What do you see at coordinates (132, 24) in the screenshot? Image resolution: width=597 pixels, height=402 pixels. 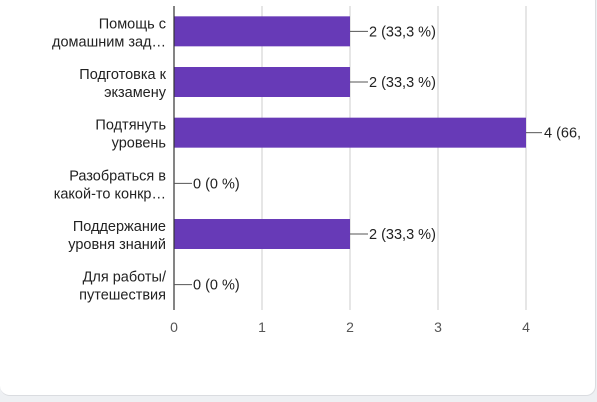 I see `category-label-line: Помощь с` at bounding box center [132, 24].